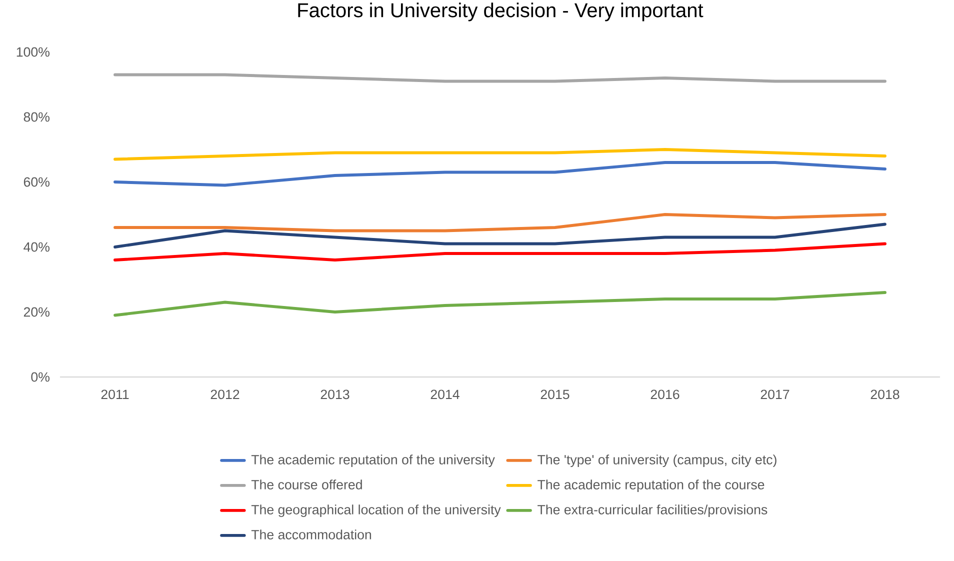 The width and height of the screenshot is (954, 561). What do you see at coordinates (40, 377) in the screenshot?
I see `y-tick-label: 0%` at bounding box center [40, 377].